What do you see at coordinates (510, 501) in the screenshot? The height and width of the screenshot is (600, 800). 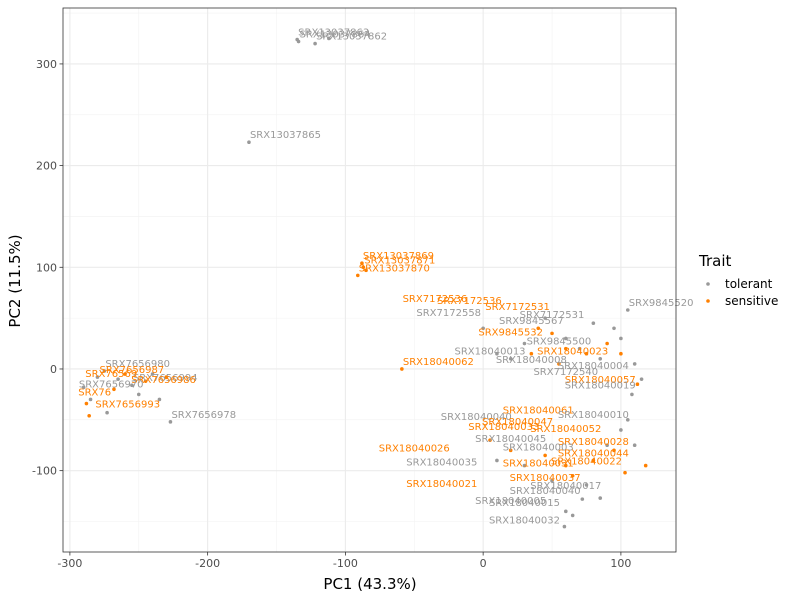 I see `cluster-label-tolerant: SRX18040005` at bounding box center [510, 501].